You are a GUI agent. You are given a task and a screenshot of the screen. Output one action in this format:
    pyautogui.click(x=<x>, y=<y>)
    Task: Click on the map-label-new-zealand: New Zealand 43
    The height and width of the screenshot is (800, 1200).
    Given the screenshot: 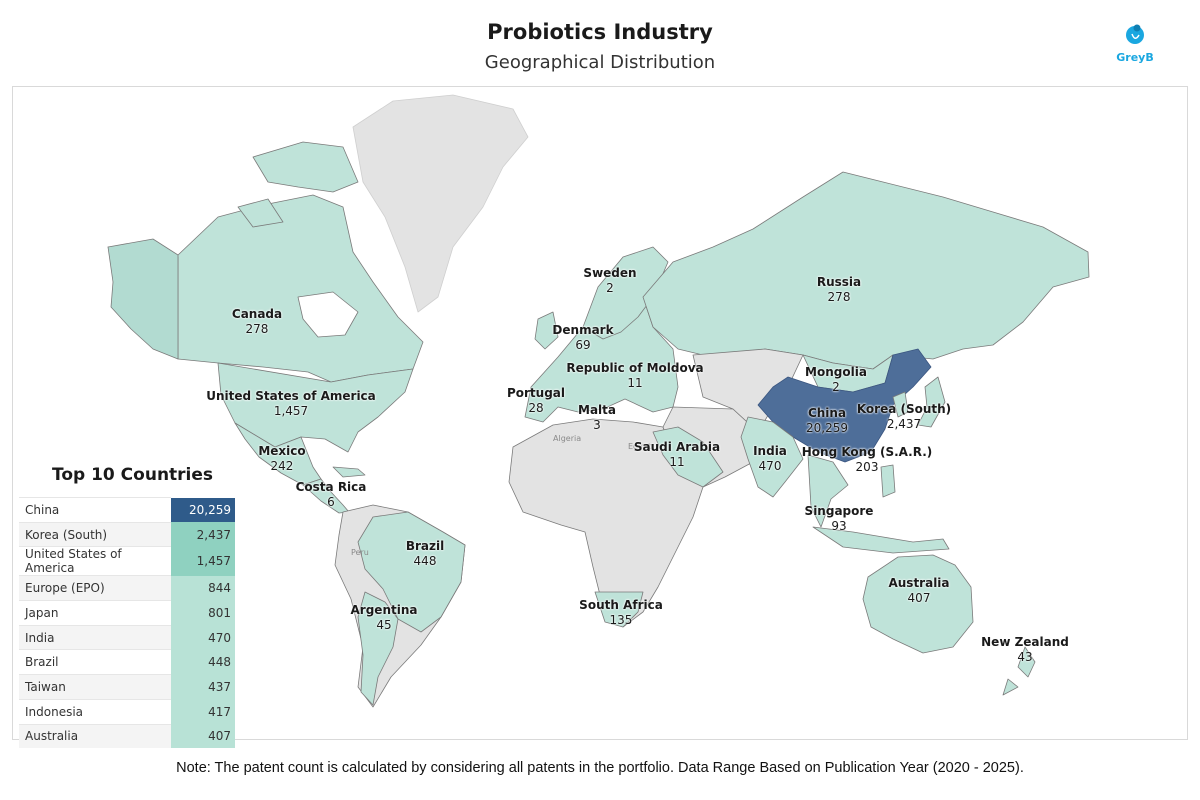 What is the action you would take?
    pyautogui.click(x=1025, y=649)
    